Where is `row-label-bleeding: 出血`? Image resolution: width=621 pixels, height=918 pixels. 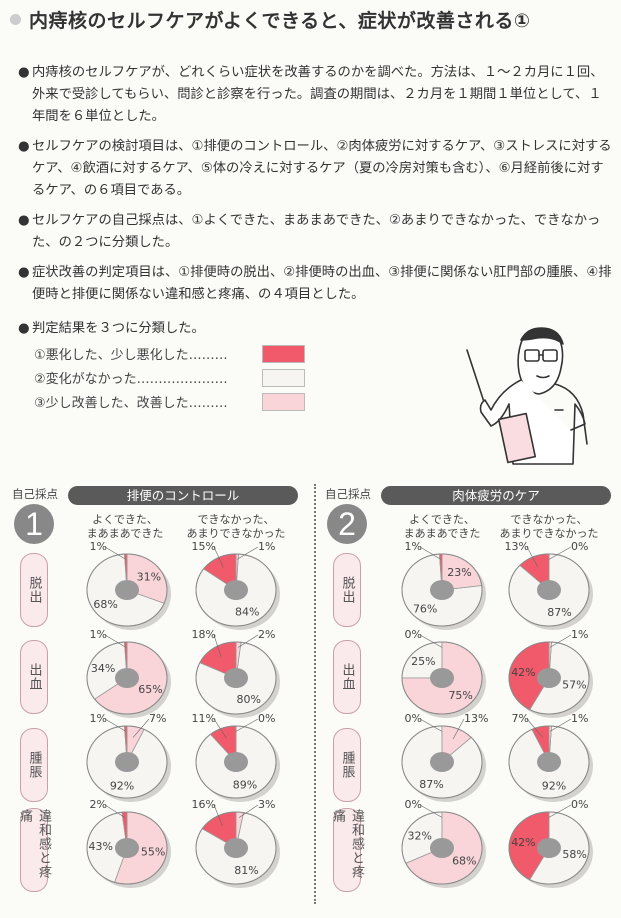
row-label-bleeding: 出血 is located at coordinates (34, 677).